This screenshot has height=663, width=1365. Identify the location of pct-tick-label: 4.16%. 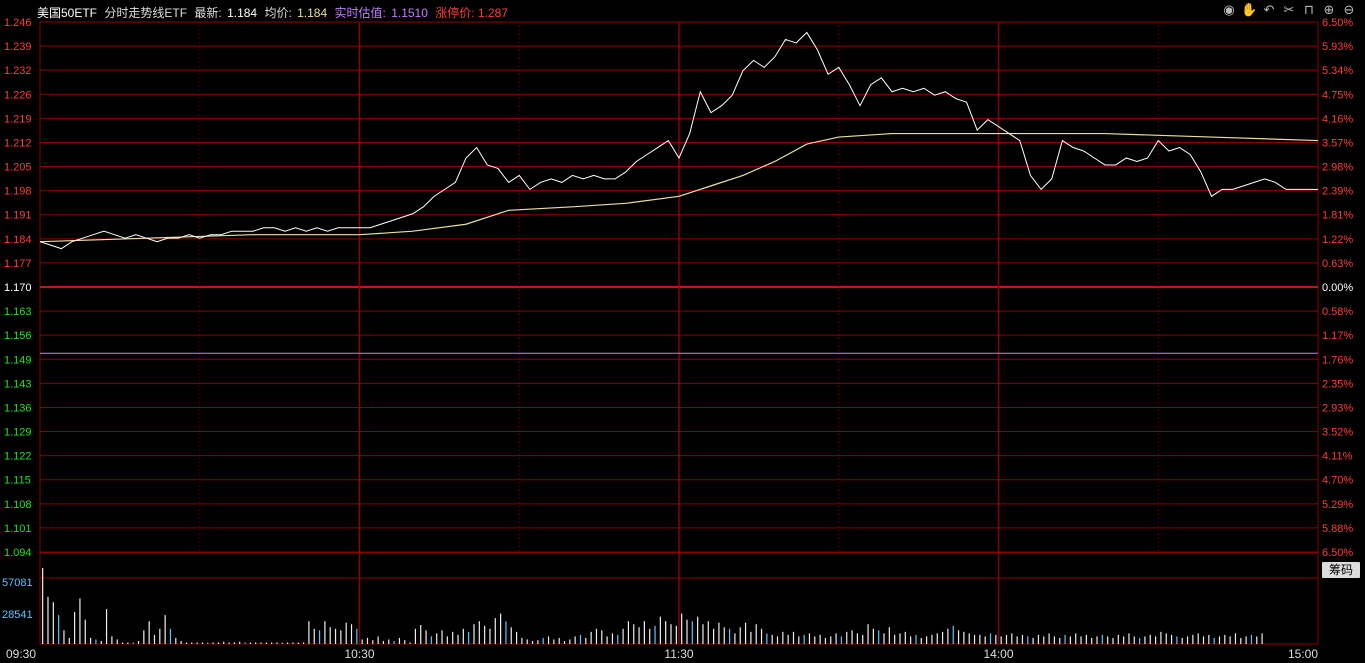
(1337, 119).